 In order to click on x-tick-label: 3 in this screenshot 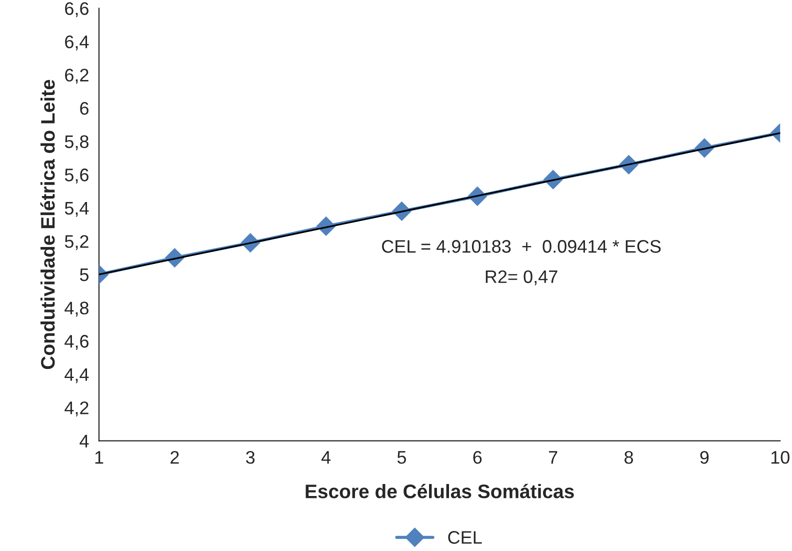, I will do `click(250, 457)`.